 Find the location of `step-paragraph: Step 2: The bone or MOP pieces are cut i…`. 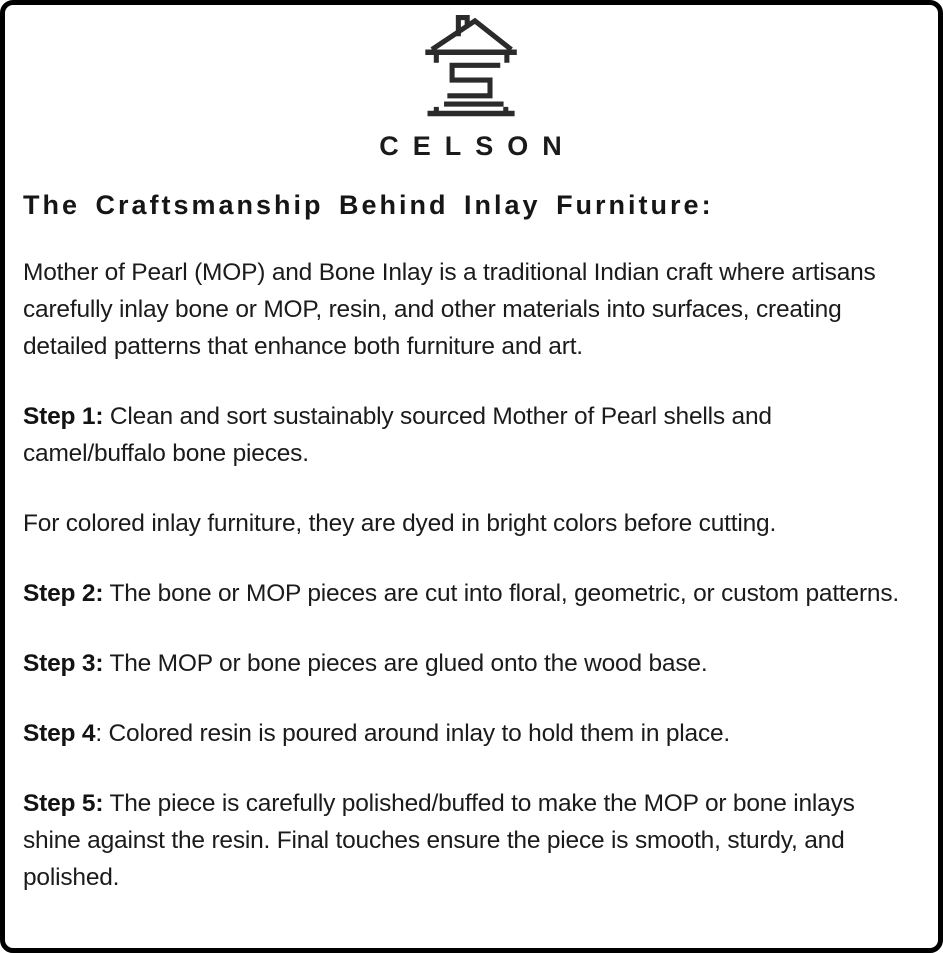

step-paragraph: Step 2: The bone or MOP pieces are cut i… is located at coordinates (470, 593).